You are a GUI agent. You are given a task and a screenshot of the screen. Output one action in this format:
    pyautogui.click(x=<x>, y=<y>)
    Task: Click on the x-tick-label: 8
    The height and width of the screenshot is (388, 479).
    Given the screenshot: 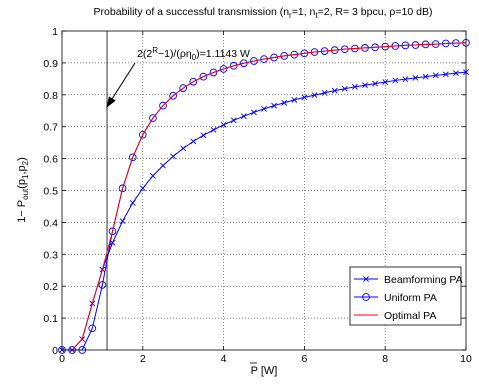 What is the action you would take?
    pyautogui.click(x=385, y=359)
    